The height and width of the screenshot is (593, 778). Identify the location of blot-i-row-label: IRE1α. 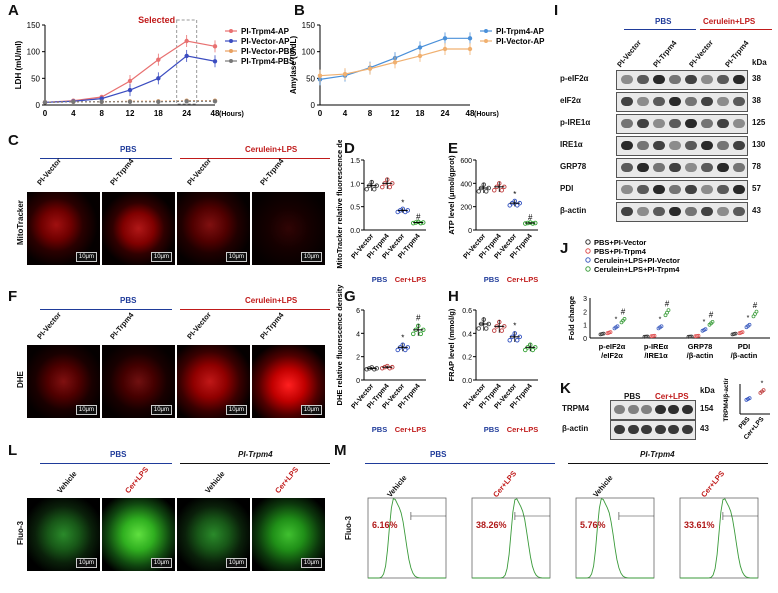
(571, 144).